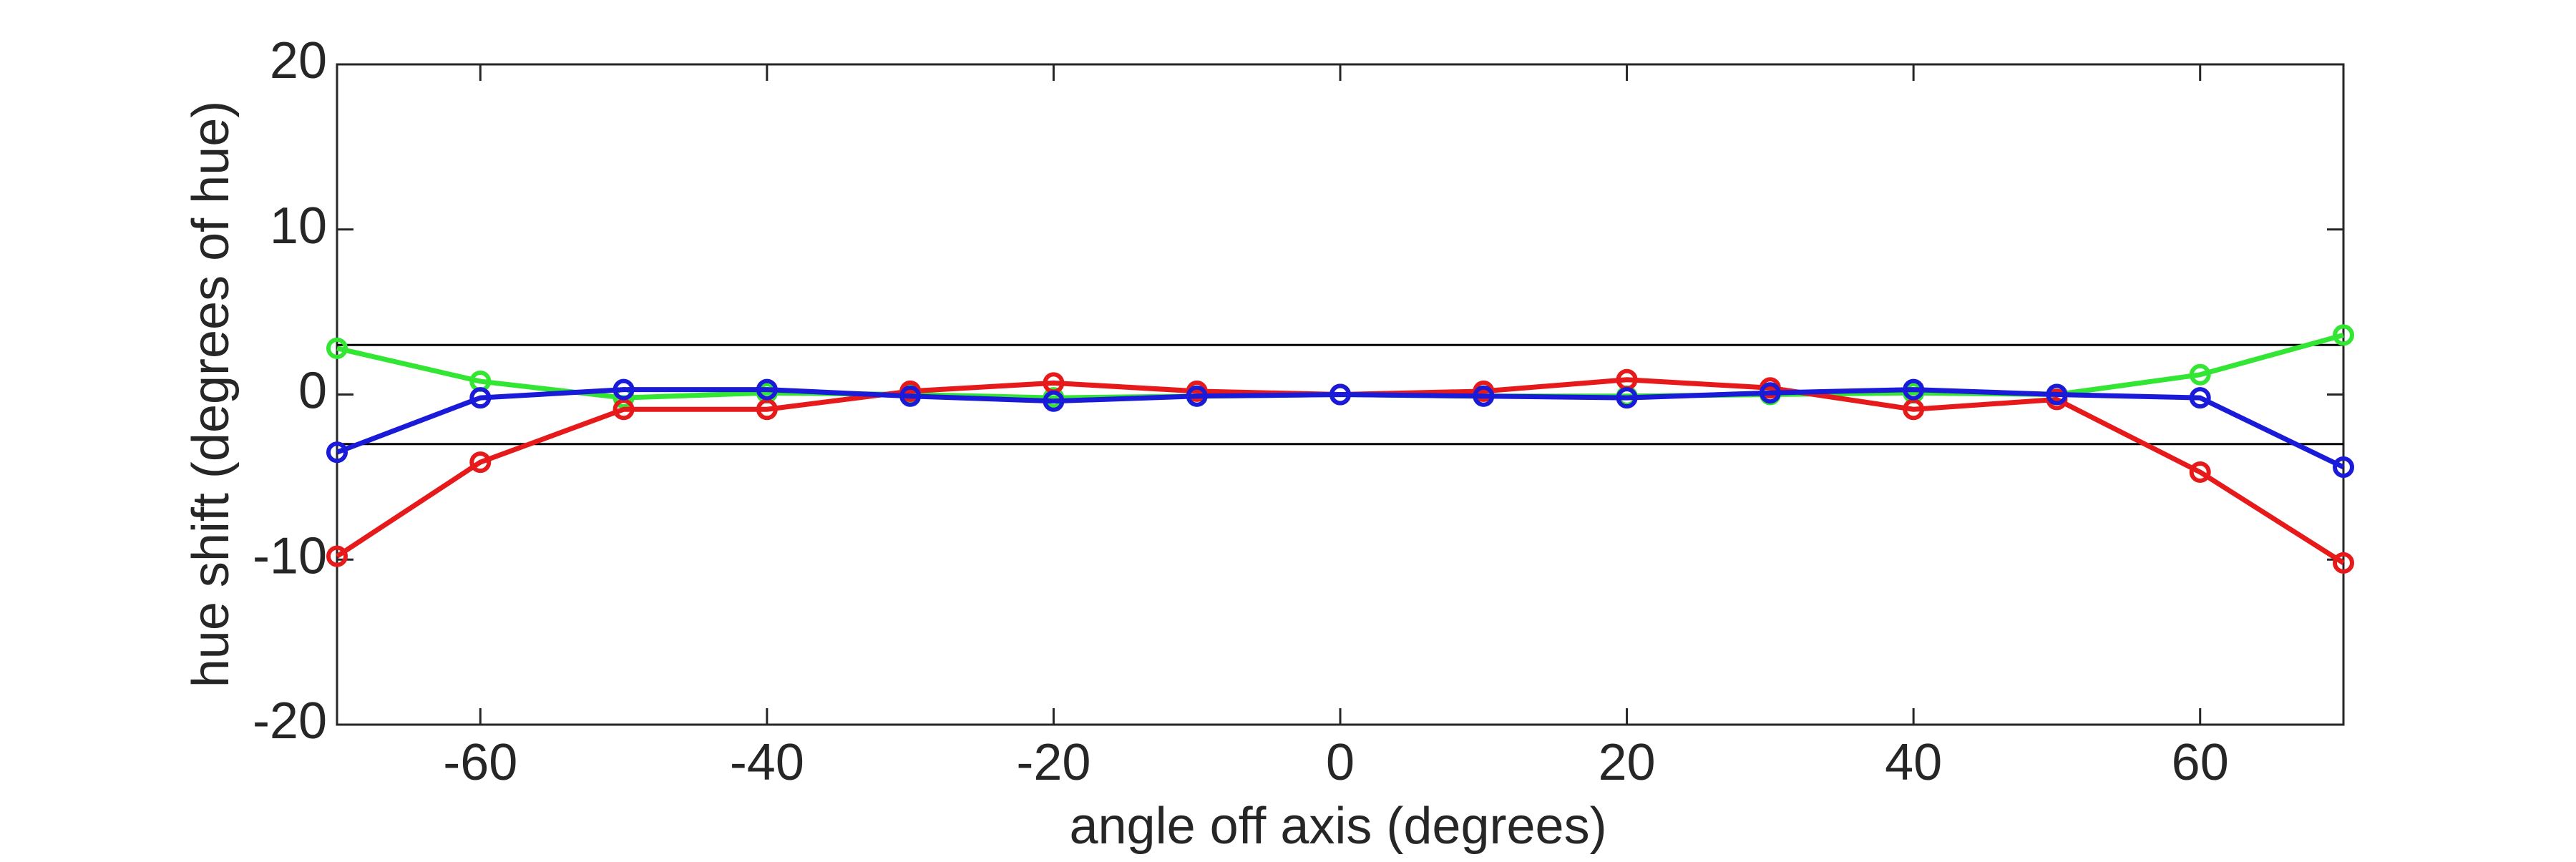 This screenshot has height=862, width=2576. Describe the element at coordinates (1053, 762) in the screenshot. I see `x-tick-label: -20` at that location.